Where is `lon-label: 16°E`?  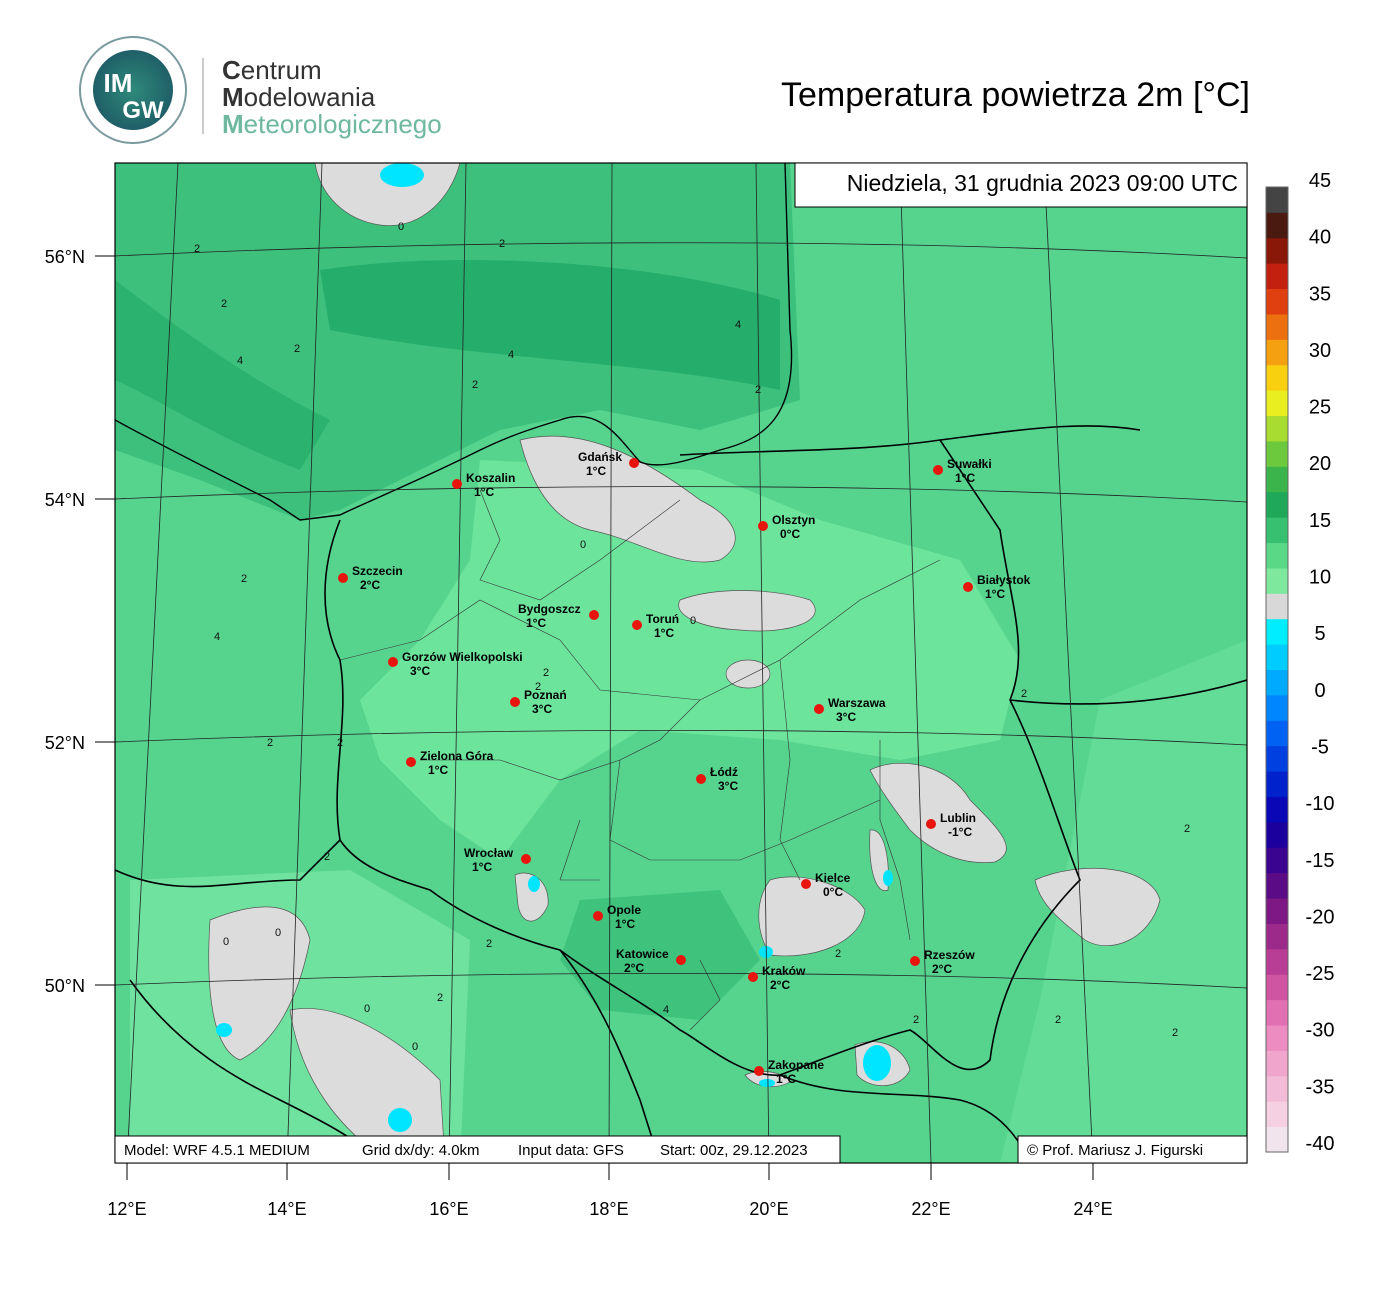 lon-label: 16°E is located at coordinates (448, 1209).